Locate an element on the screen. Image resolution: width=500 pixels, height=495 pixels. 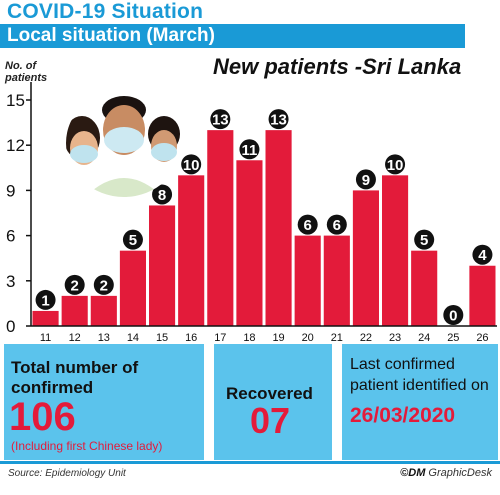
x-tick-label: 19 is located at coordinates (278, 338).